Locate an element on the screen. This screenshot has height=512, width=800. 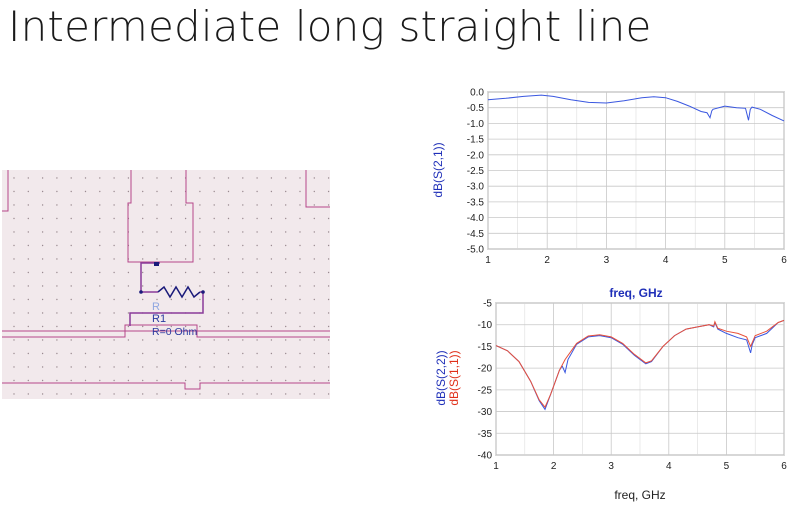
resistor-r1 is located at coordinates (167, 294).